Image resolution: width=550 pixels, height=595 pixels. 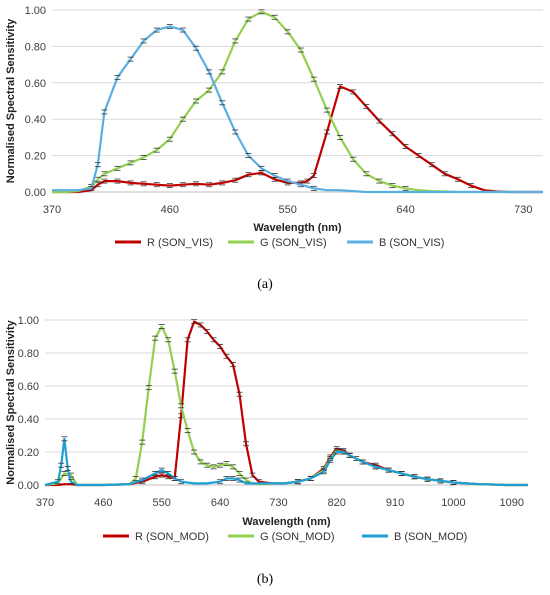 I want to click on x-tick-label: 910, so click(x=395, y=503).